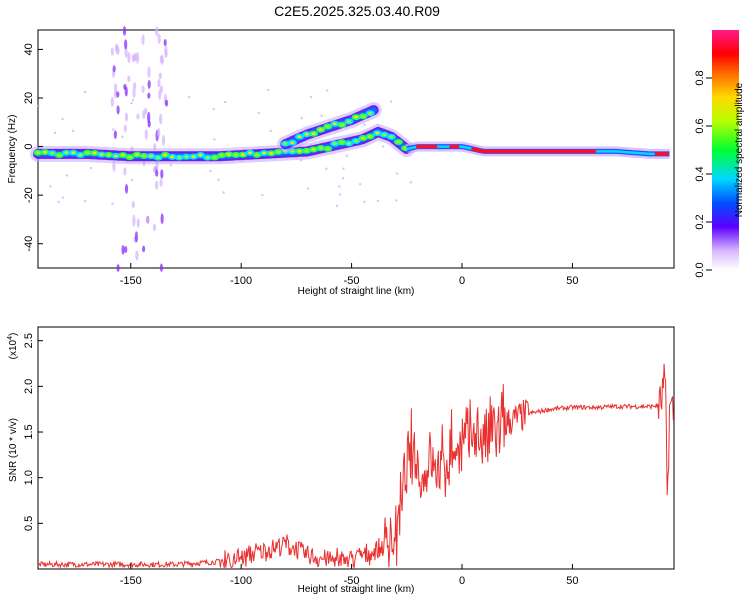 The height and width of the screenshot is (600, 750). I want to click on spectrogram-x-tick-label: -50, so click(352, 281).